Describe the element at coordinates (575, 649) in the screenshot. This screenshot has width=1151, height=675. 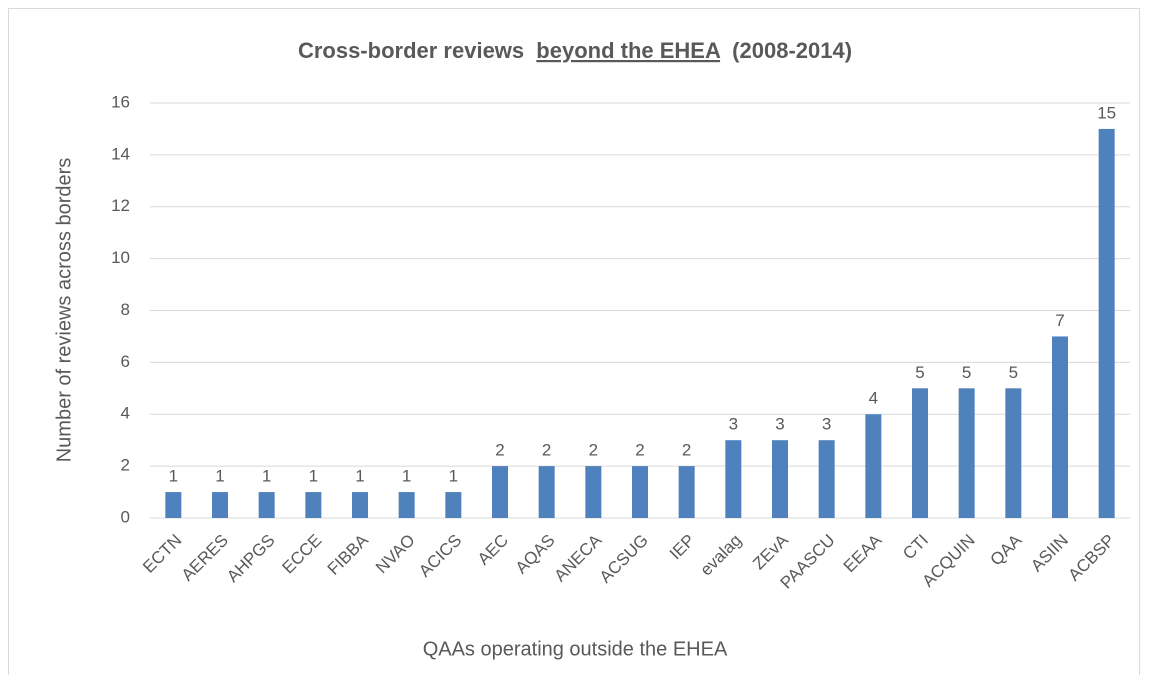
I see `x-axis-title: QAAs operating outside the EHEA` at that location.